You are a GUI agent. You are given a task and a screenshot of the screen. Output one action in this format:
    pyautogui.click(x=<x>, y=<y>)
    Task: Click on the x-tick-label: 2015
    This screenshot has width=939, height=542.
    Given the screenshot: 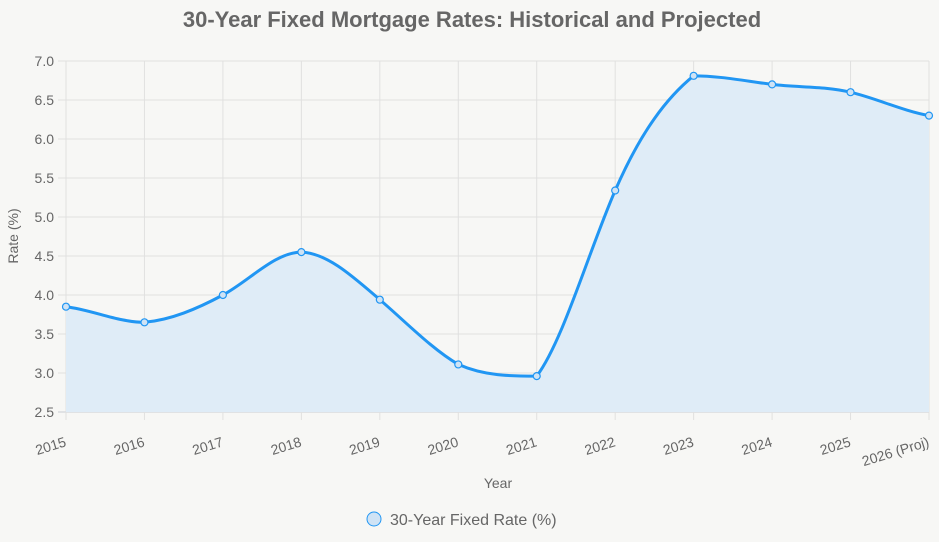 What is the action you would take?
    pyautogui.click(x=50, y=446)
    